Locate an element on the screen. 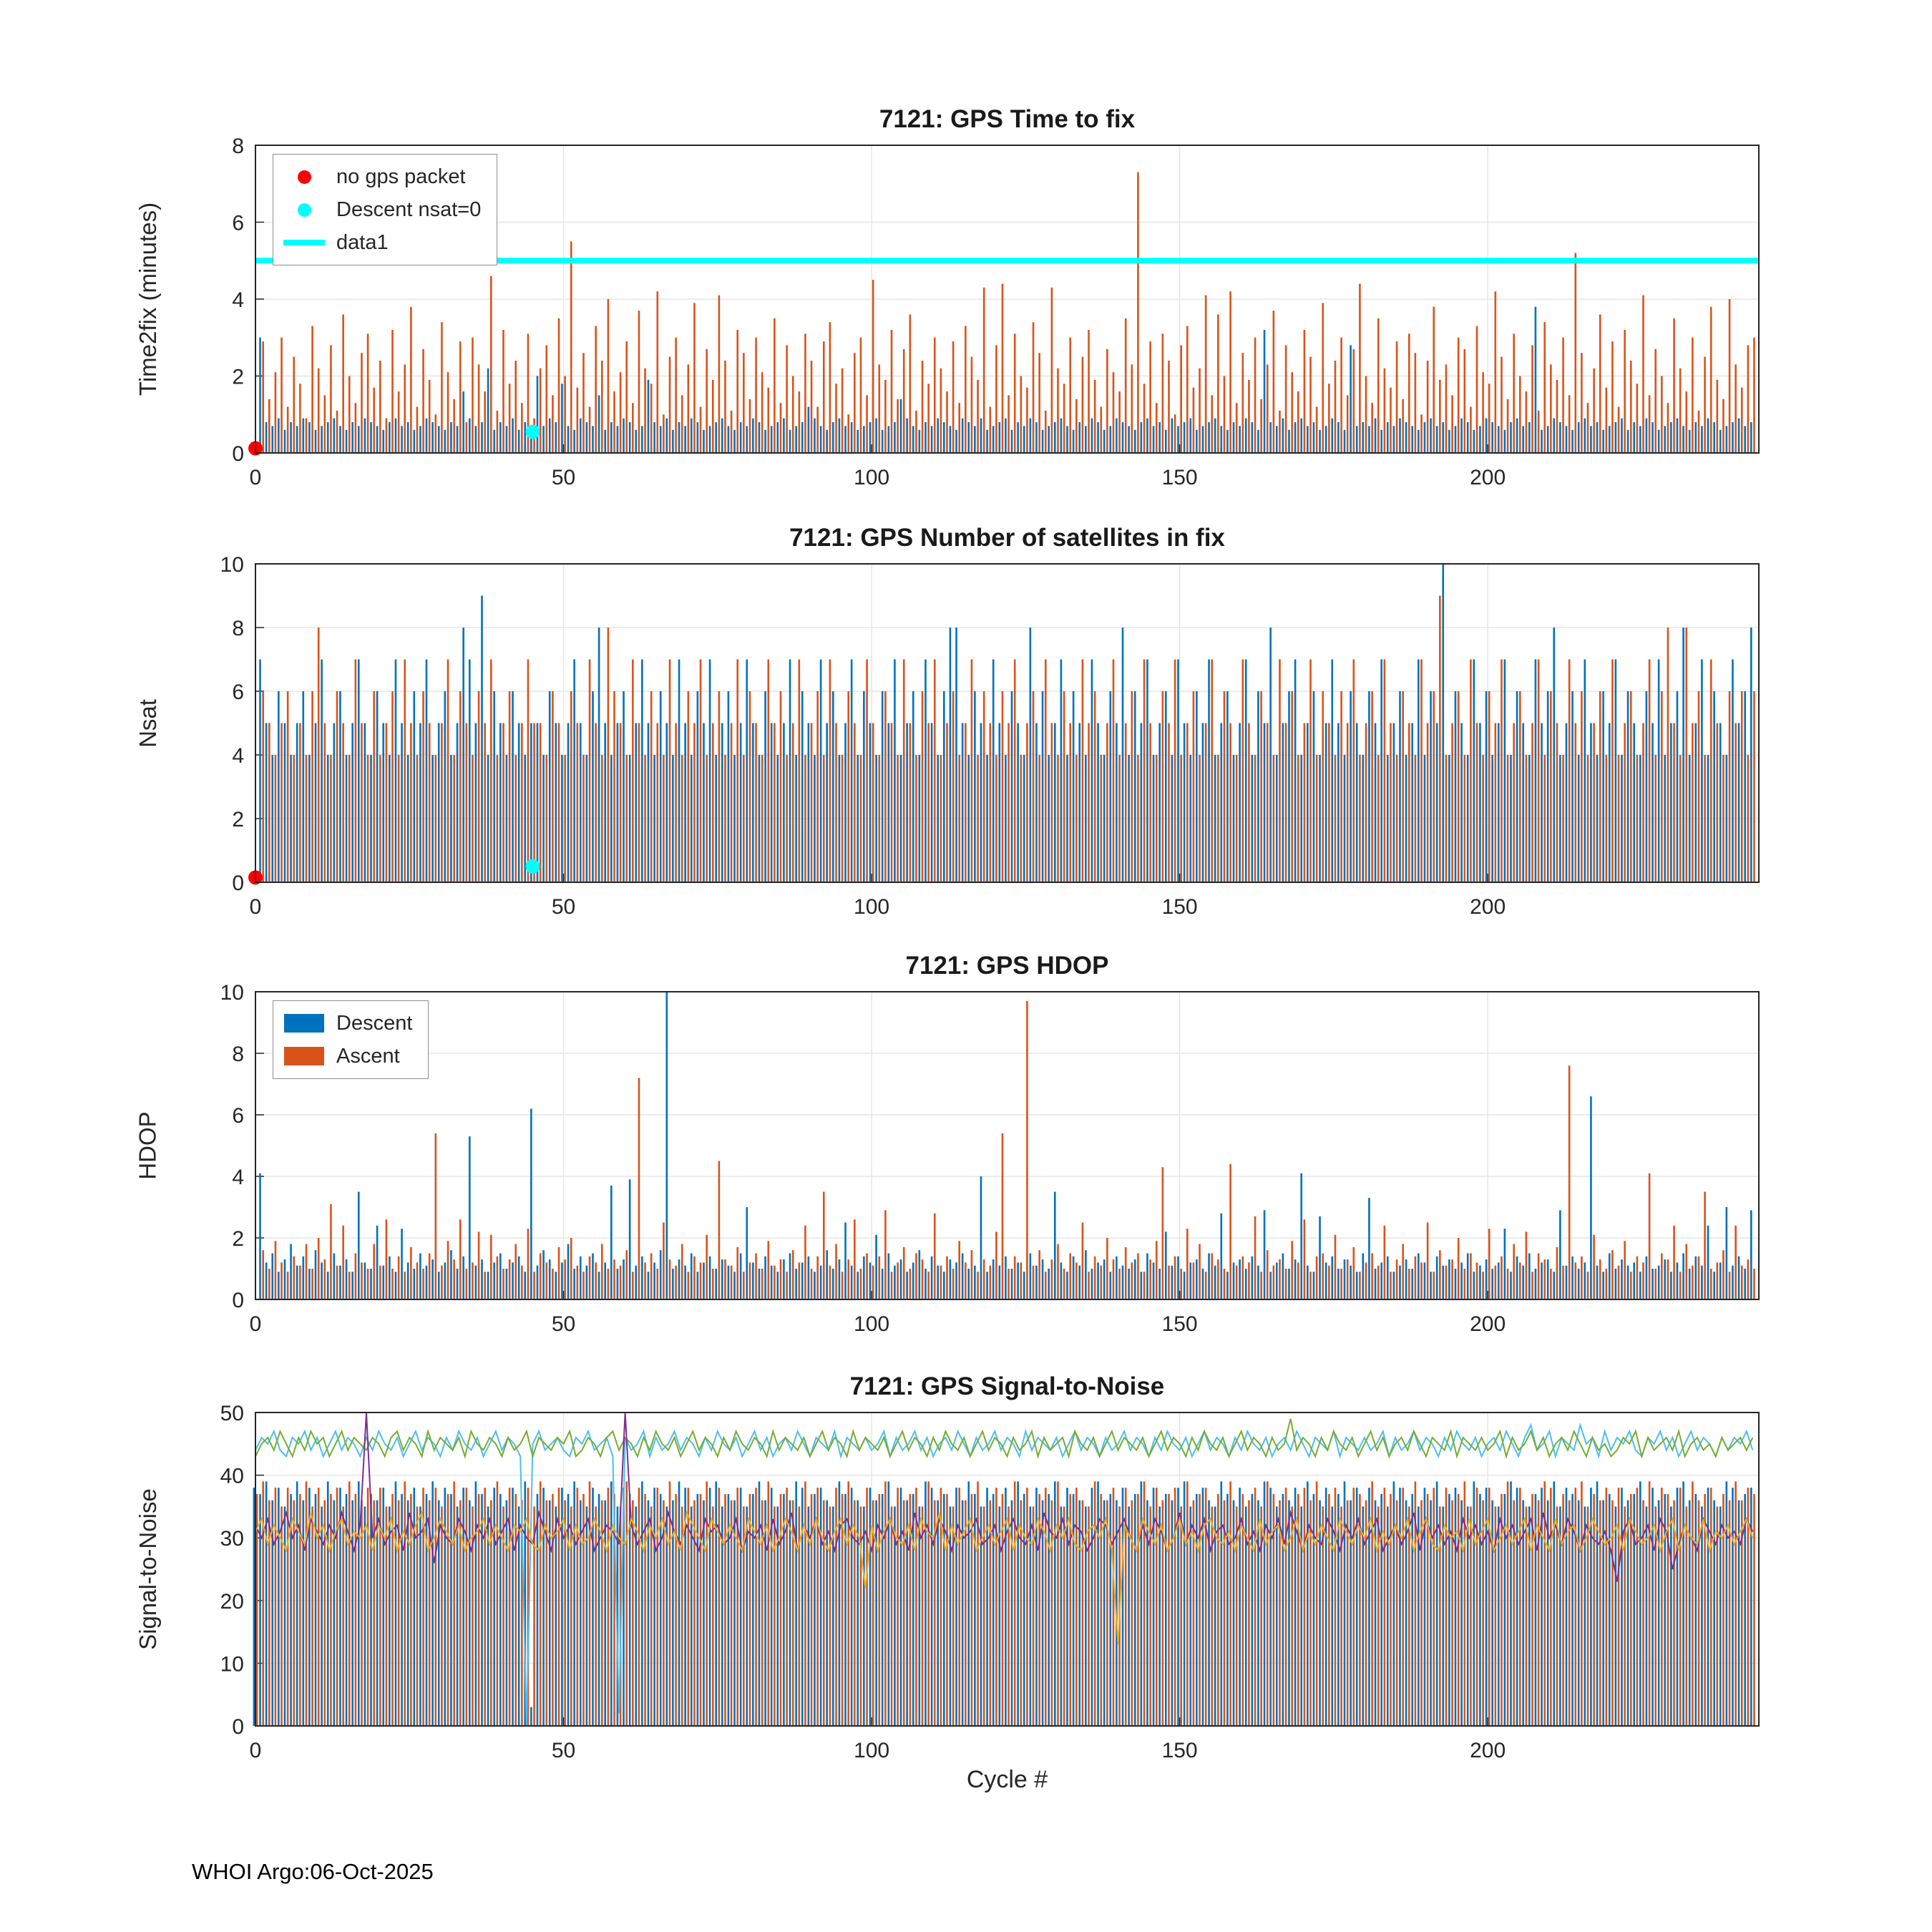 The height and width of the screenshot is (1932, 1932). descent-patch-icon is located at coordinates (304, 1023).